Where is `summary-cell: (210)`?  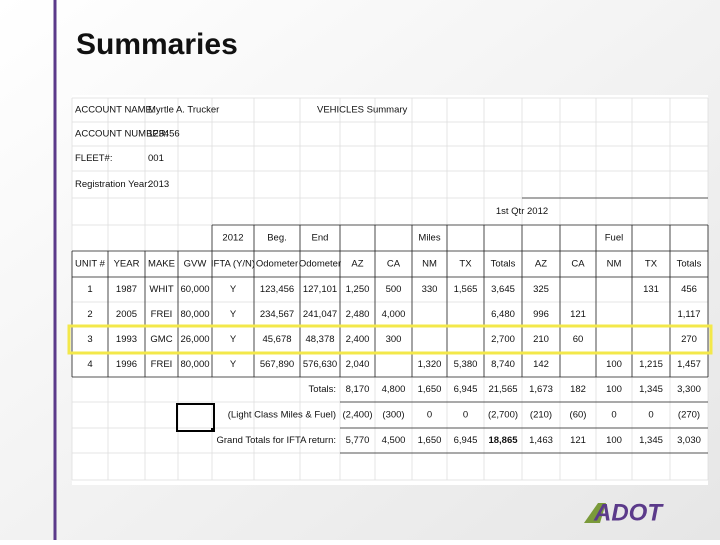
summary-cell: (210) is located at coordinates (541, 415).